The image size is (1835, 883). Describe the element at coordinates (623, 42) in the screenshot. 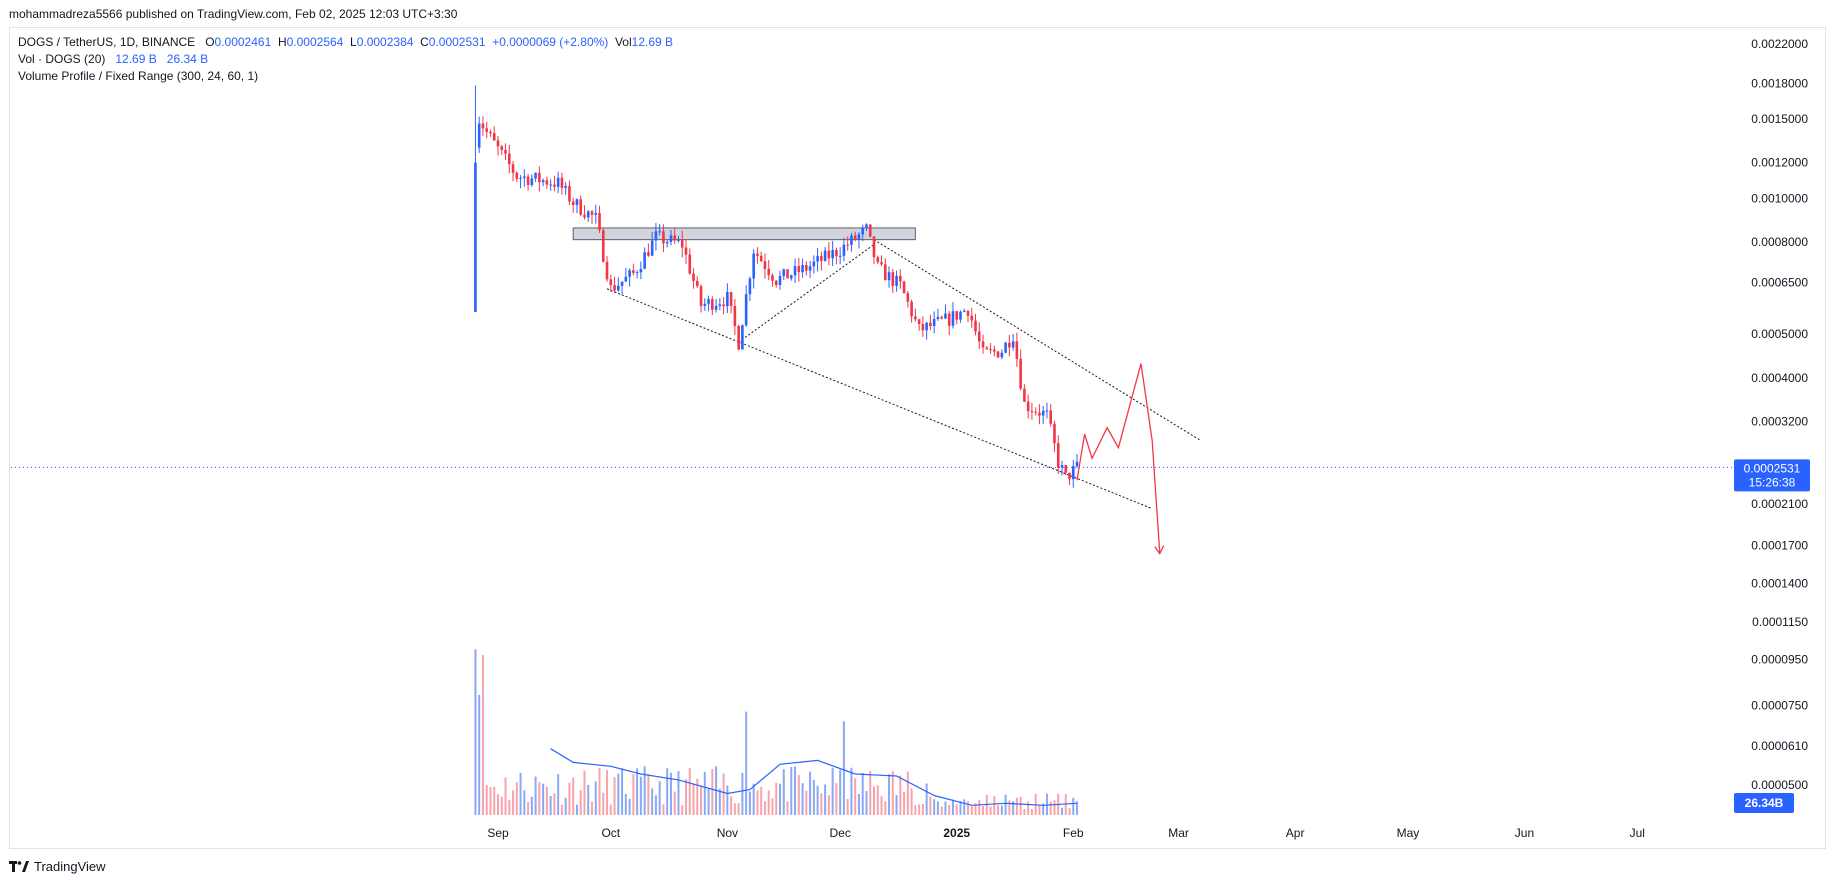

I see `legend-vol-label: Vol` at that location.